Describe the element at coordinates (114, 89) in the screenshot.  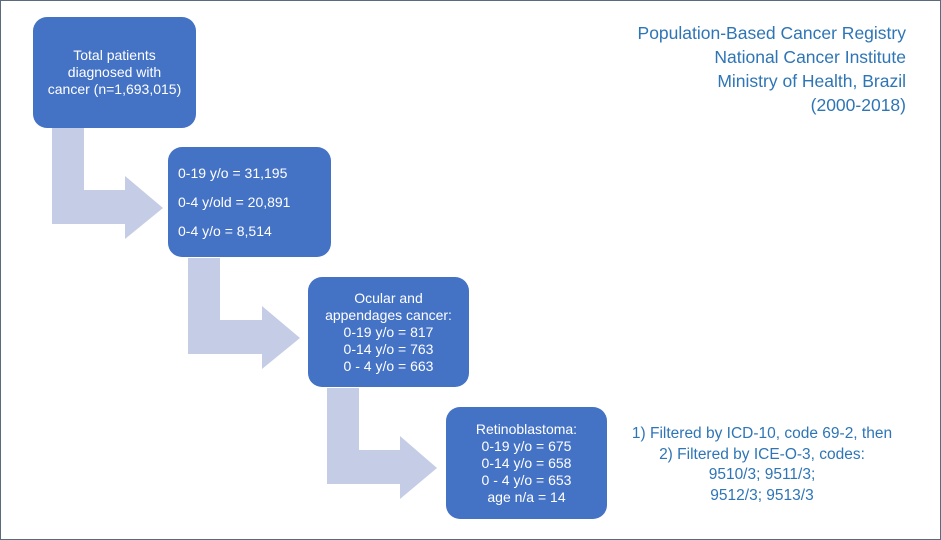
I see `box-line: cancer (n=1,693,015)` at that location.